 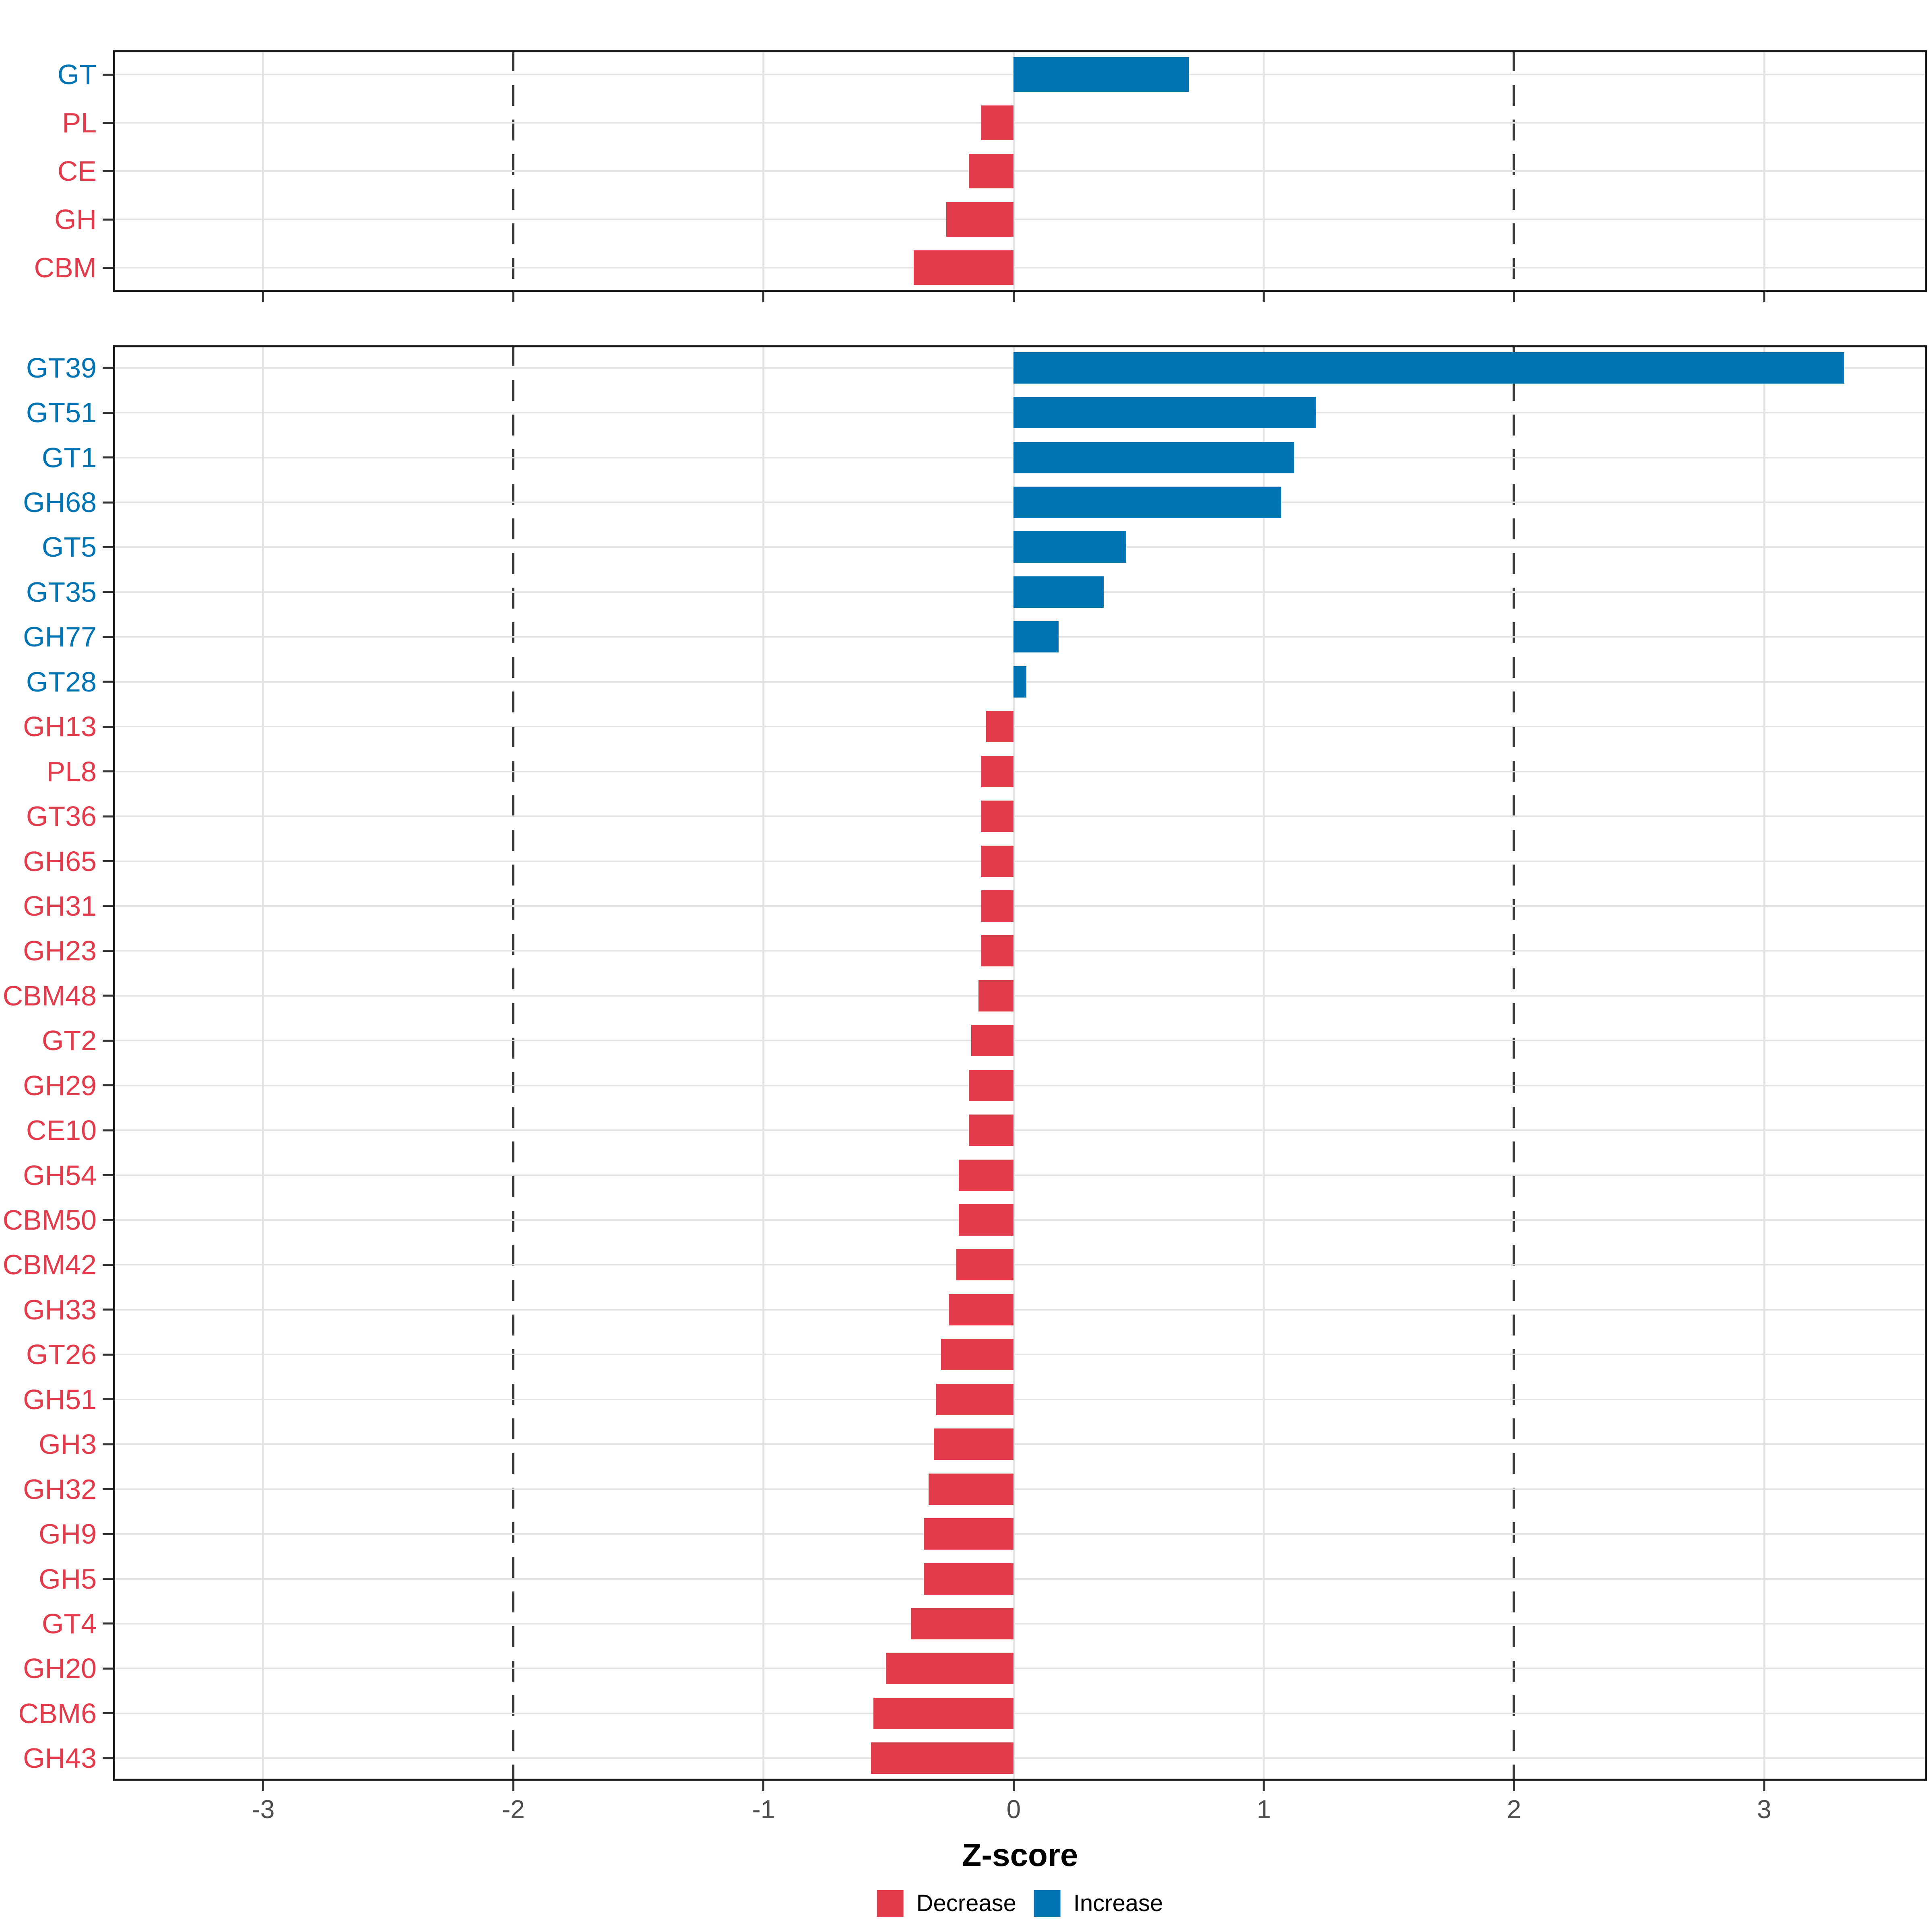 What do you see at coordinates (1013, 1809) in the screenshot?
I see `x-axis-tick-label: 0` at bounding box center [1013, 1809].